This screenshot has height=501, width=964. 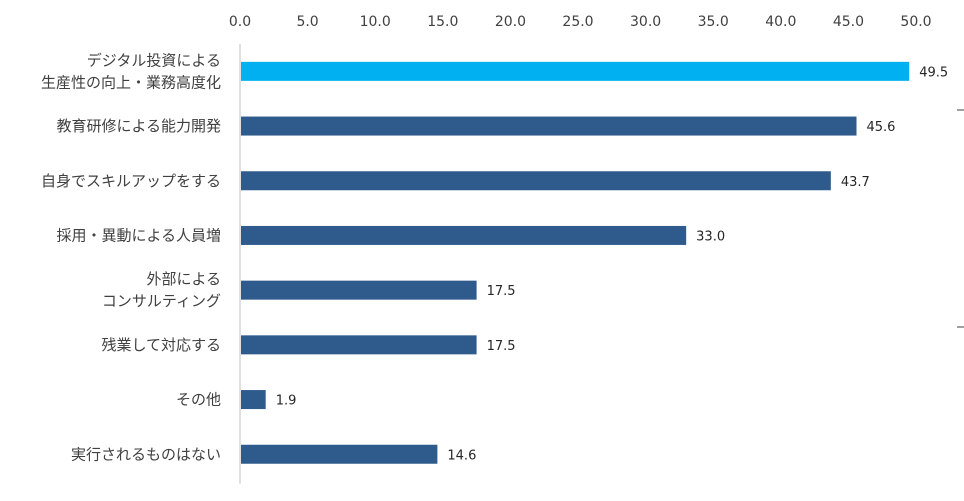 I want to click on x-tick-label: 40.0, so click(x=780, y=22).